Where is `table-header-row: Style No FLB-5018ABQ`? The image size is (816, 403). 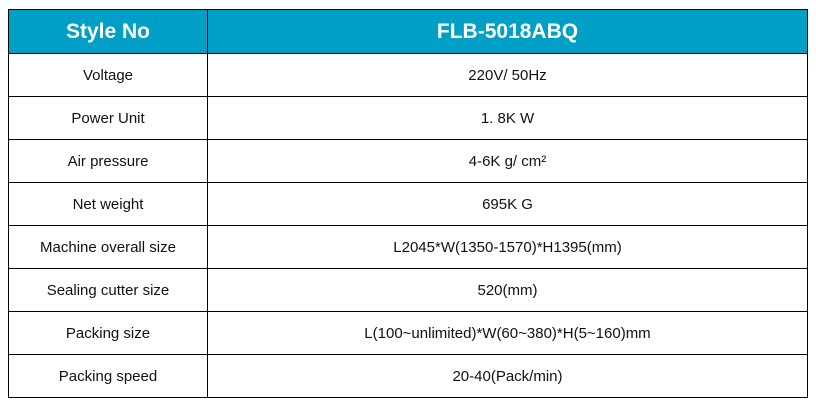
table-header-row: Style No FLB-5018ABQ is located at coordinates (408, 31).